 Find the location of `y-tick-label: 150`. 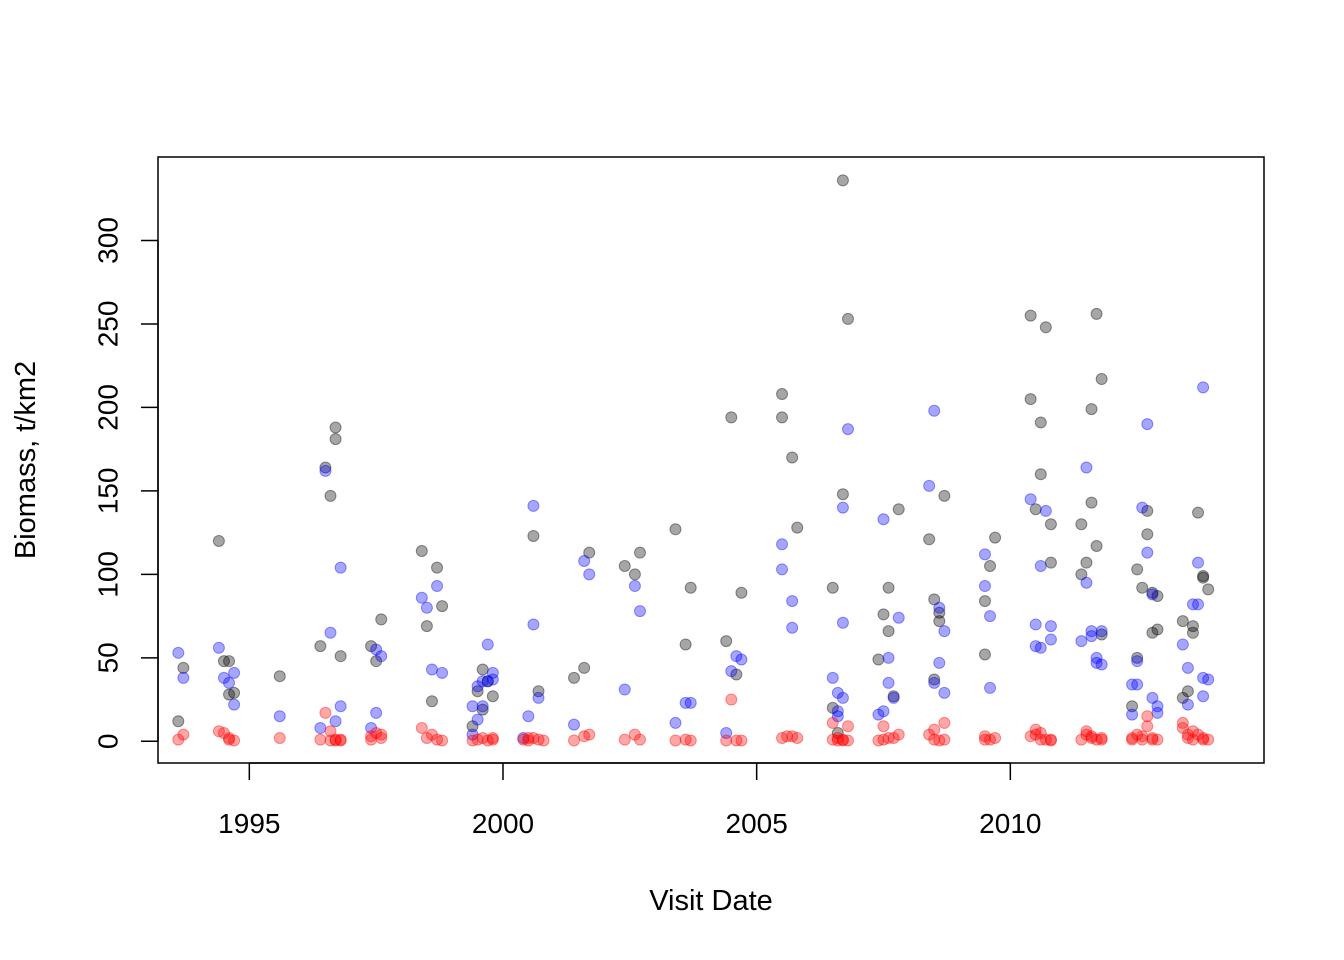

y-tick-label: 150 is located at coordinates (108, 491).